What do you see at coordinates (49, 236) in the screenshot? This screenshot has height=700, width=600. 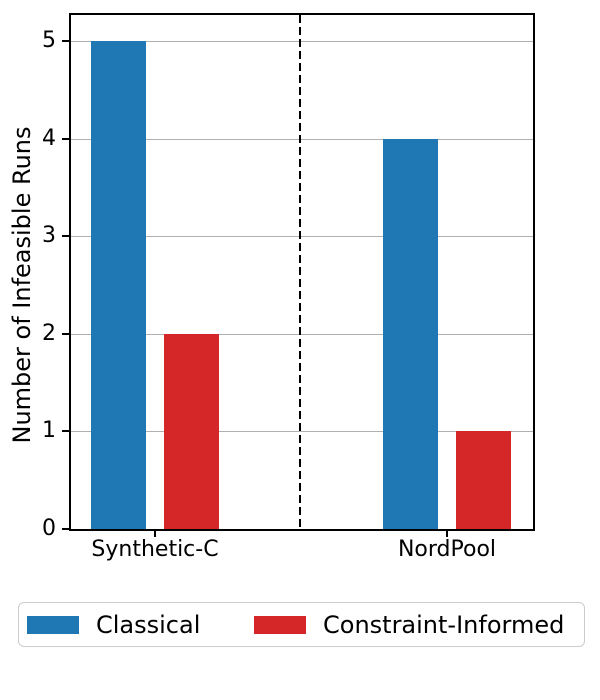 I see `y-tick-label-3: 3` at bounding box center [49, 236].